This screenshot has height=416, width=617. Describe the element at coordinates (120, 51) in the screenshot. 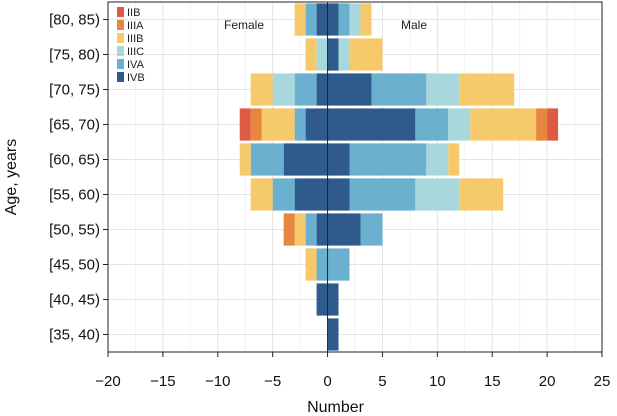

I see `legend-swatch-iiic` at that location.